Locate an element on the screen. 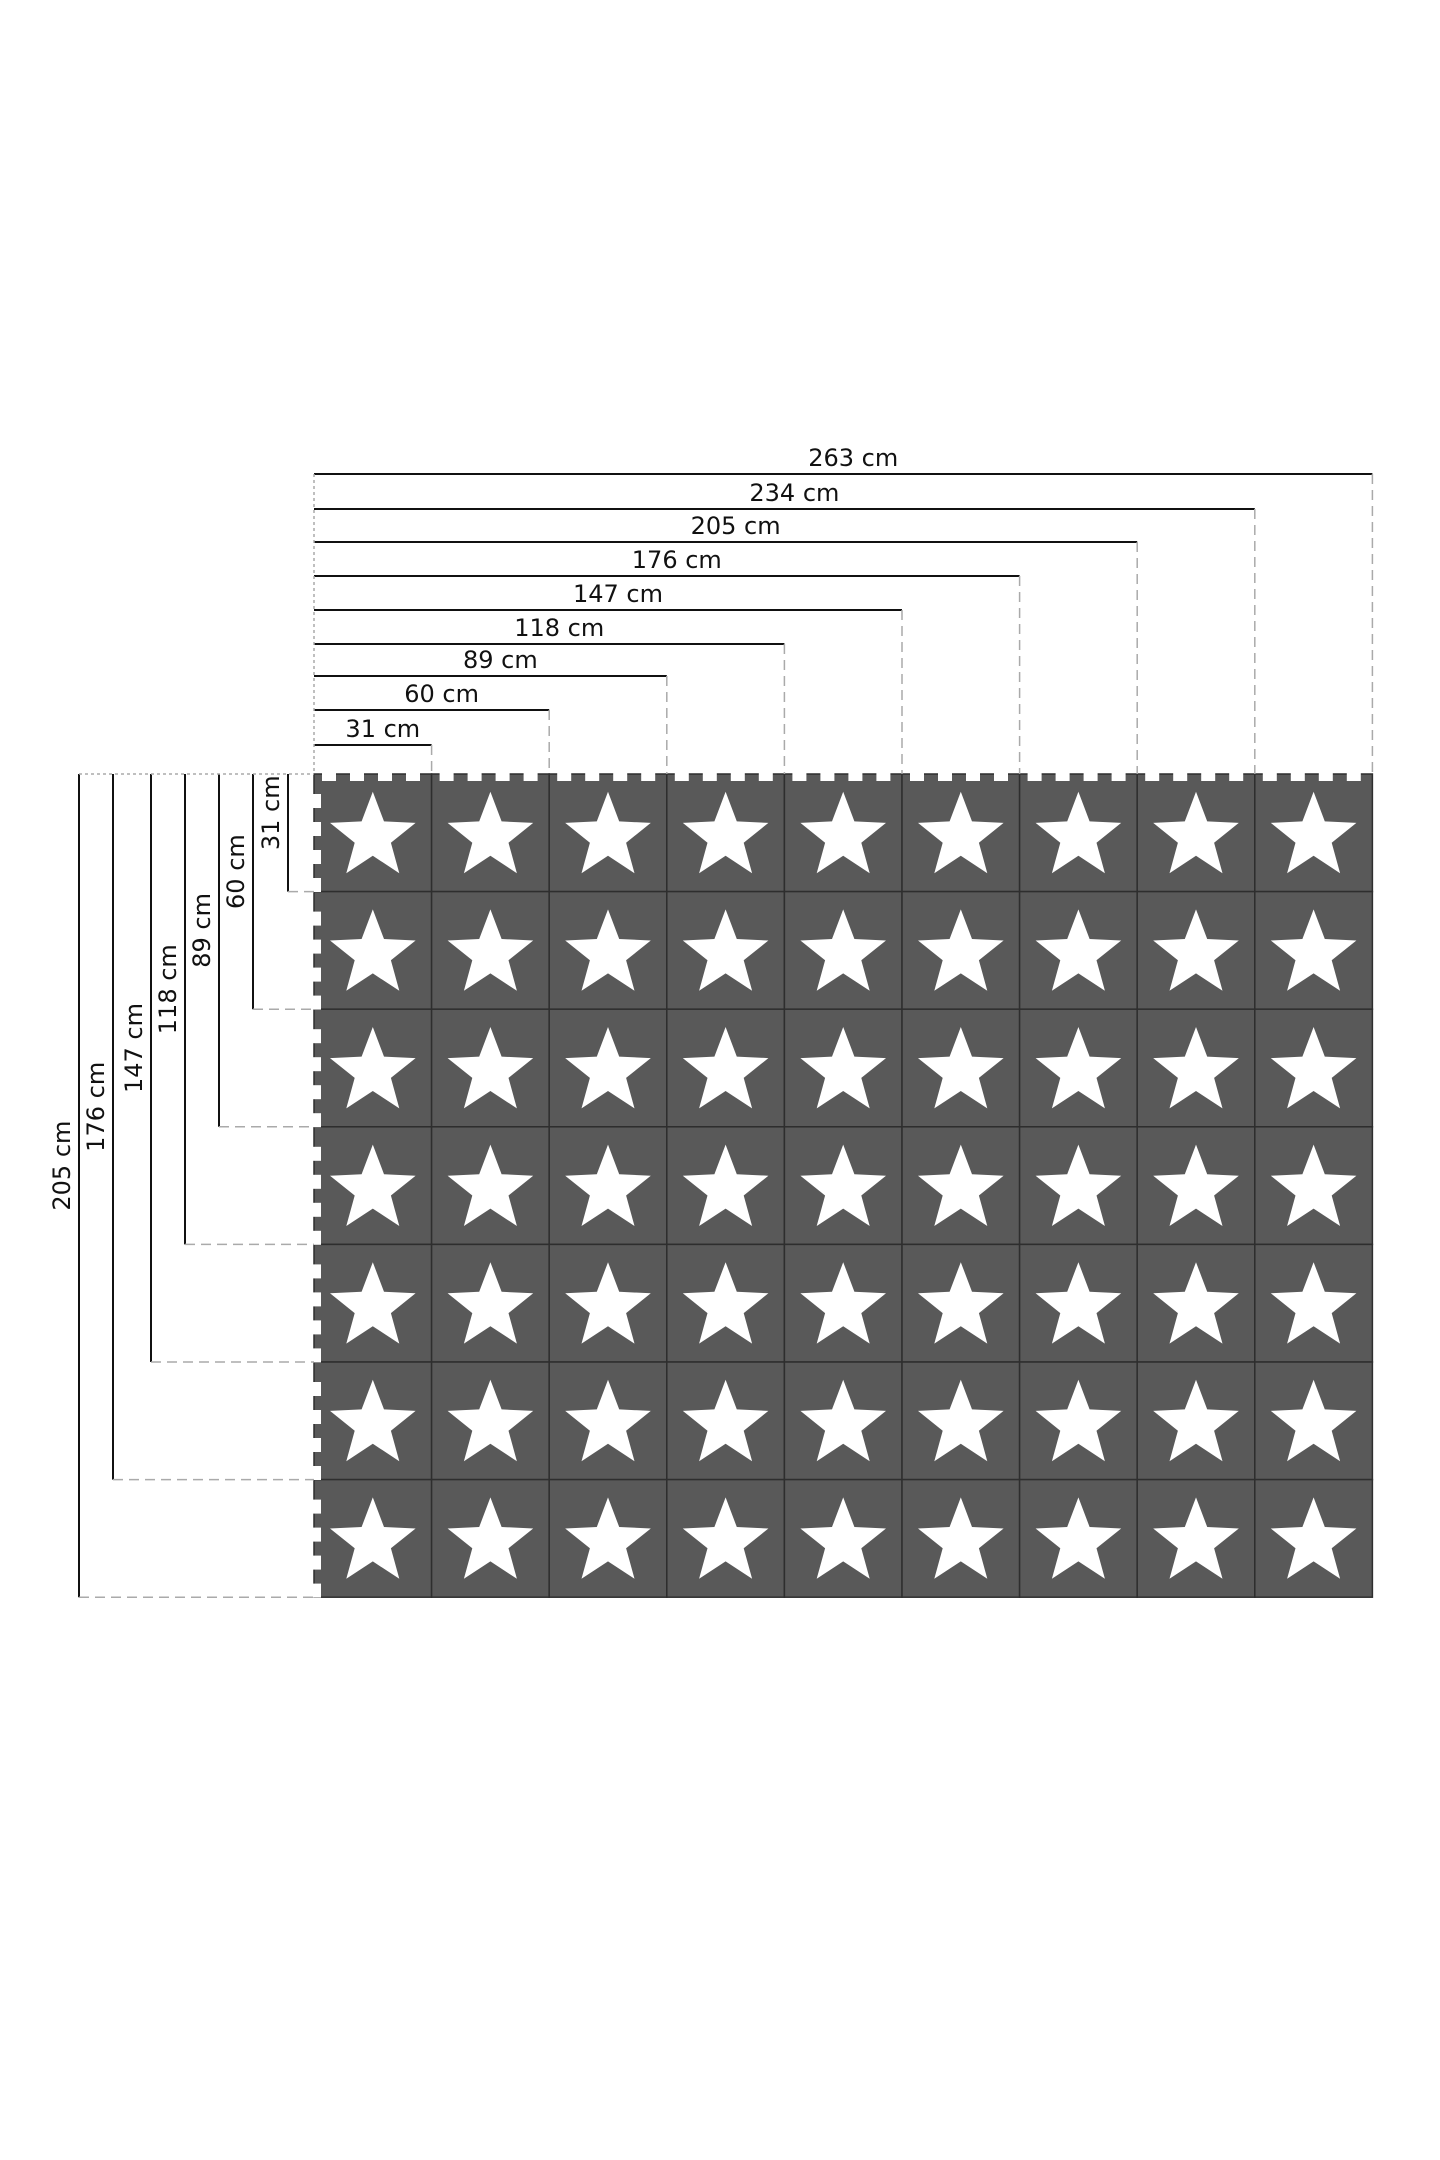  width-dimension: 263 cm is located at coordinates (844, 609).